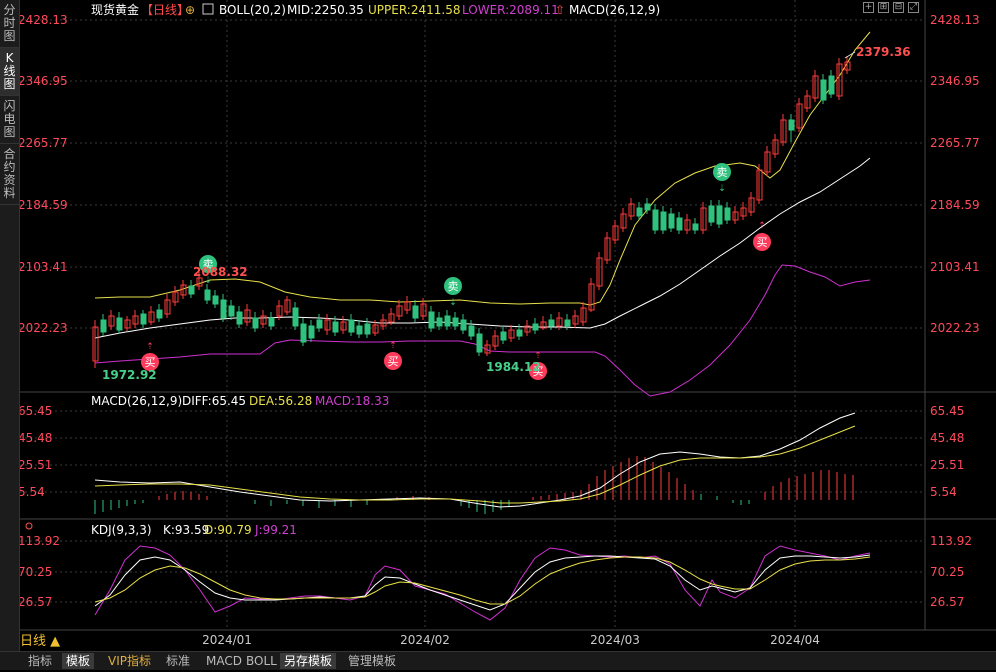  Describe the element at coordinates (190, 10) in the screenshot. I see `add-indicator-icon: ⊕` at that location.